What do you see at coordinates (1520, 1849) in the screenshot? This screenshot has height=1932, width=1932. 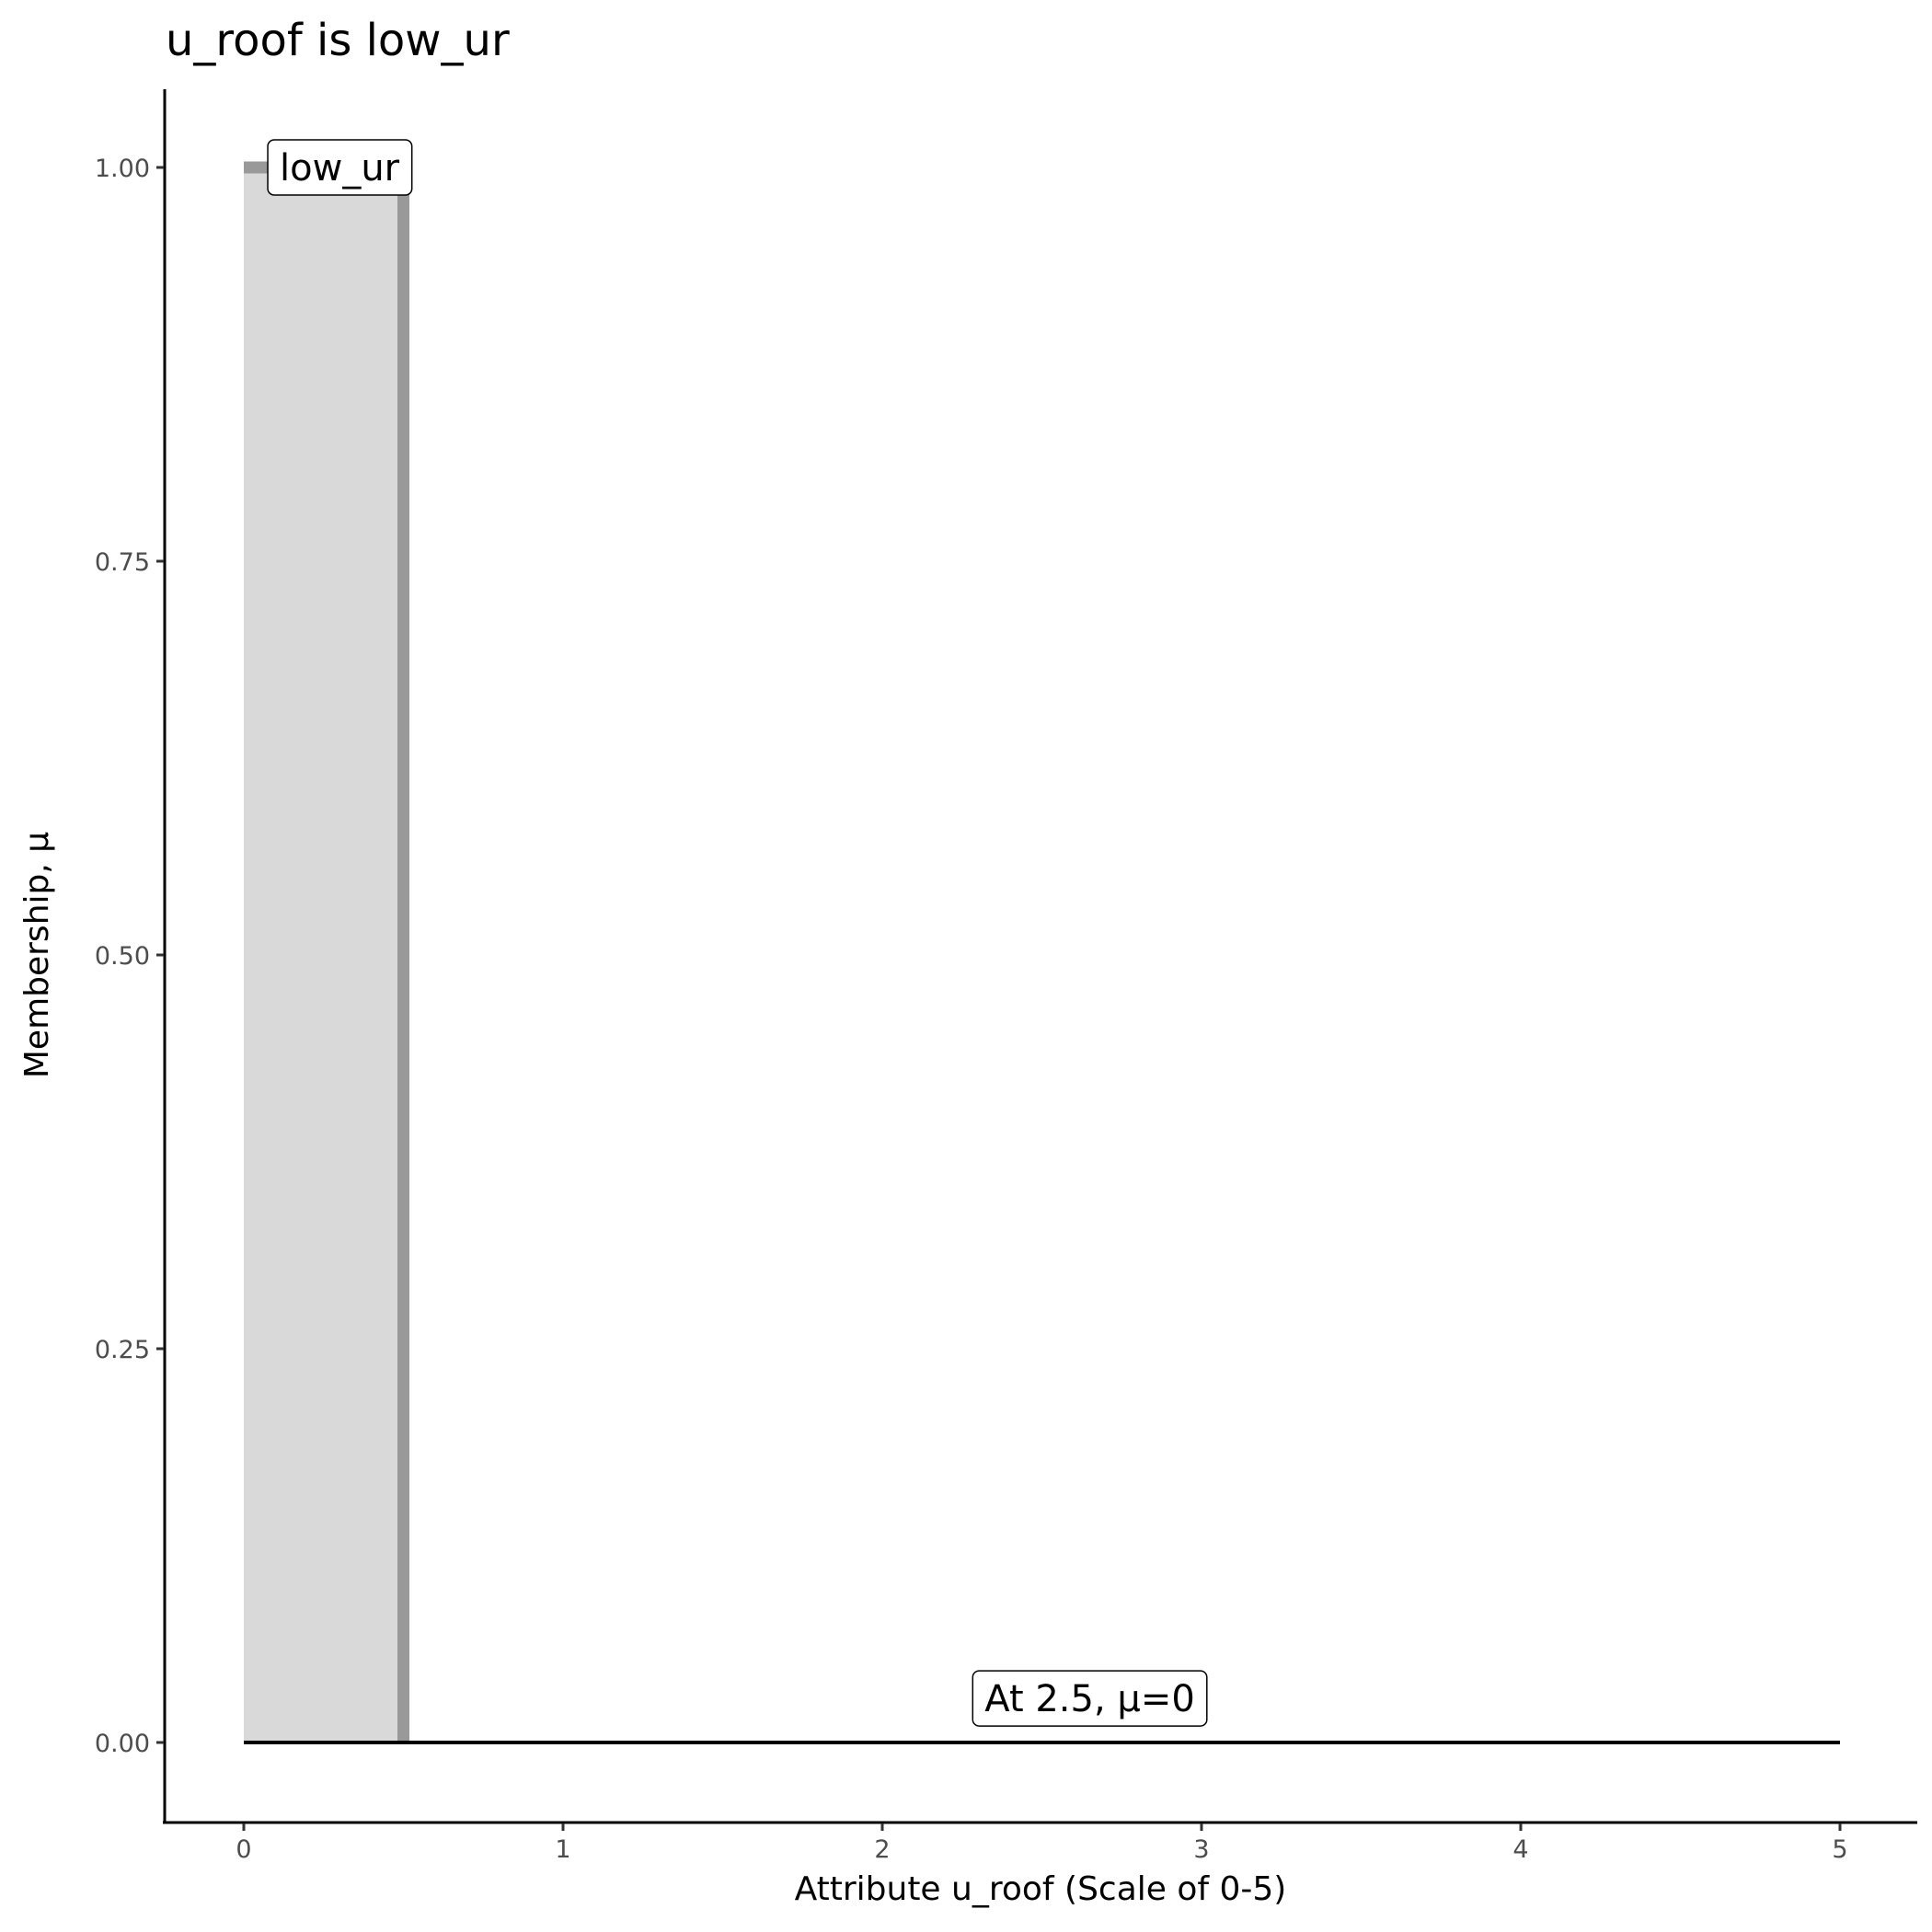 I see `x-tick-label: 4` at bounding box center [1520, 1849].